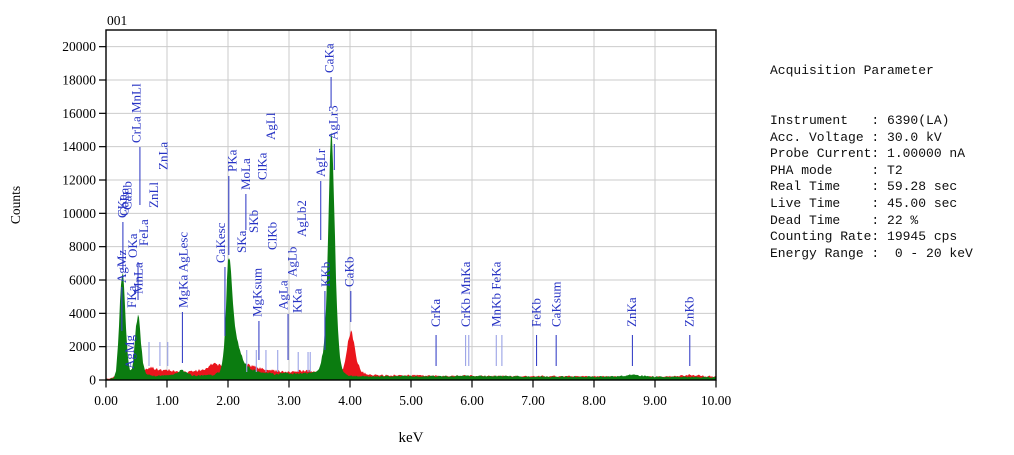 This screenshot has width=1014, height=455. What do you see at coordinates (136, 113) in the screenshot?
I see `peak-label: CrLa MnLl` at bounding box center [136, 113].